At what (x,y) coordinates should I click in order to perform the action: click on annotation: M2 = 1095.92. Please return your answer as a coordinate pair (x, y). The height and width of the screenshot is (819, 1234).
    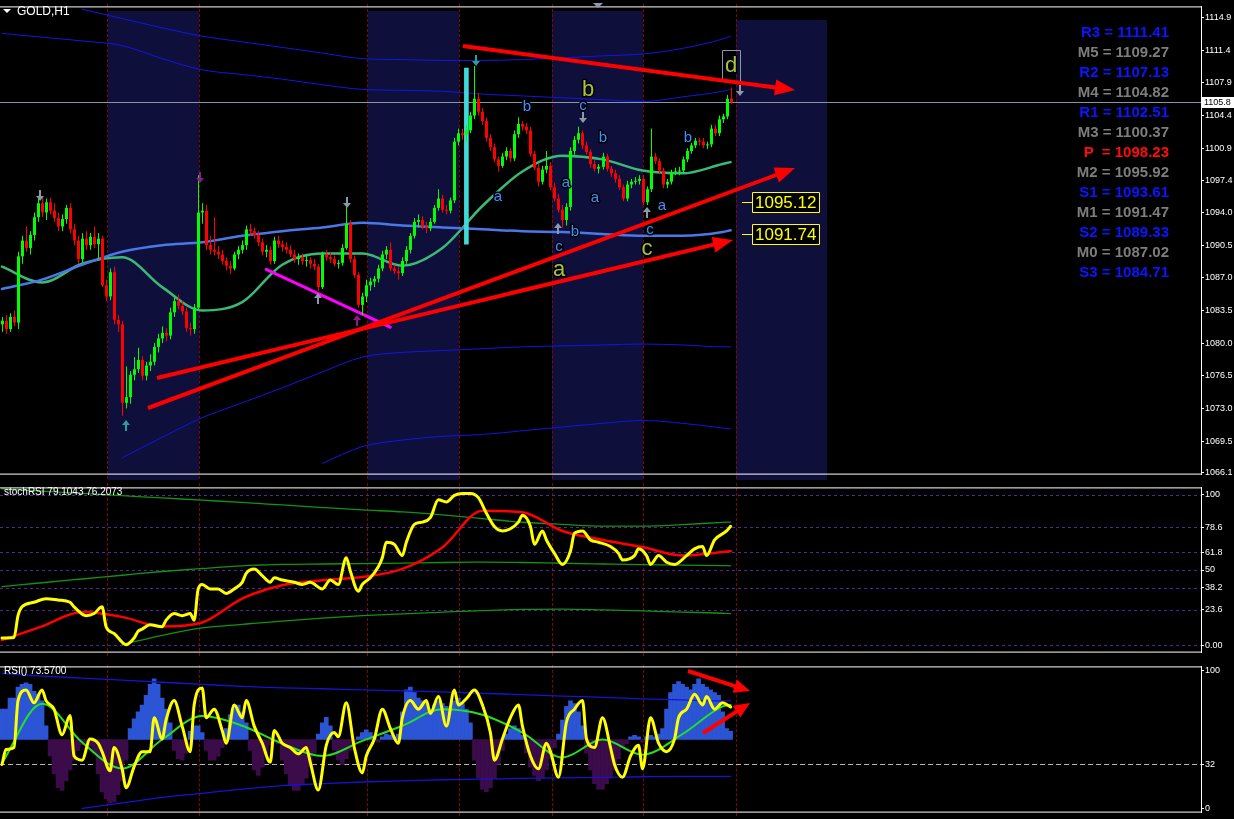
    Looking at the image, I should click on (1122, 172).